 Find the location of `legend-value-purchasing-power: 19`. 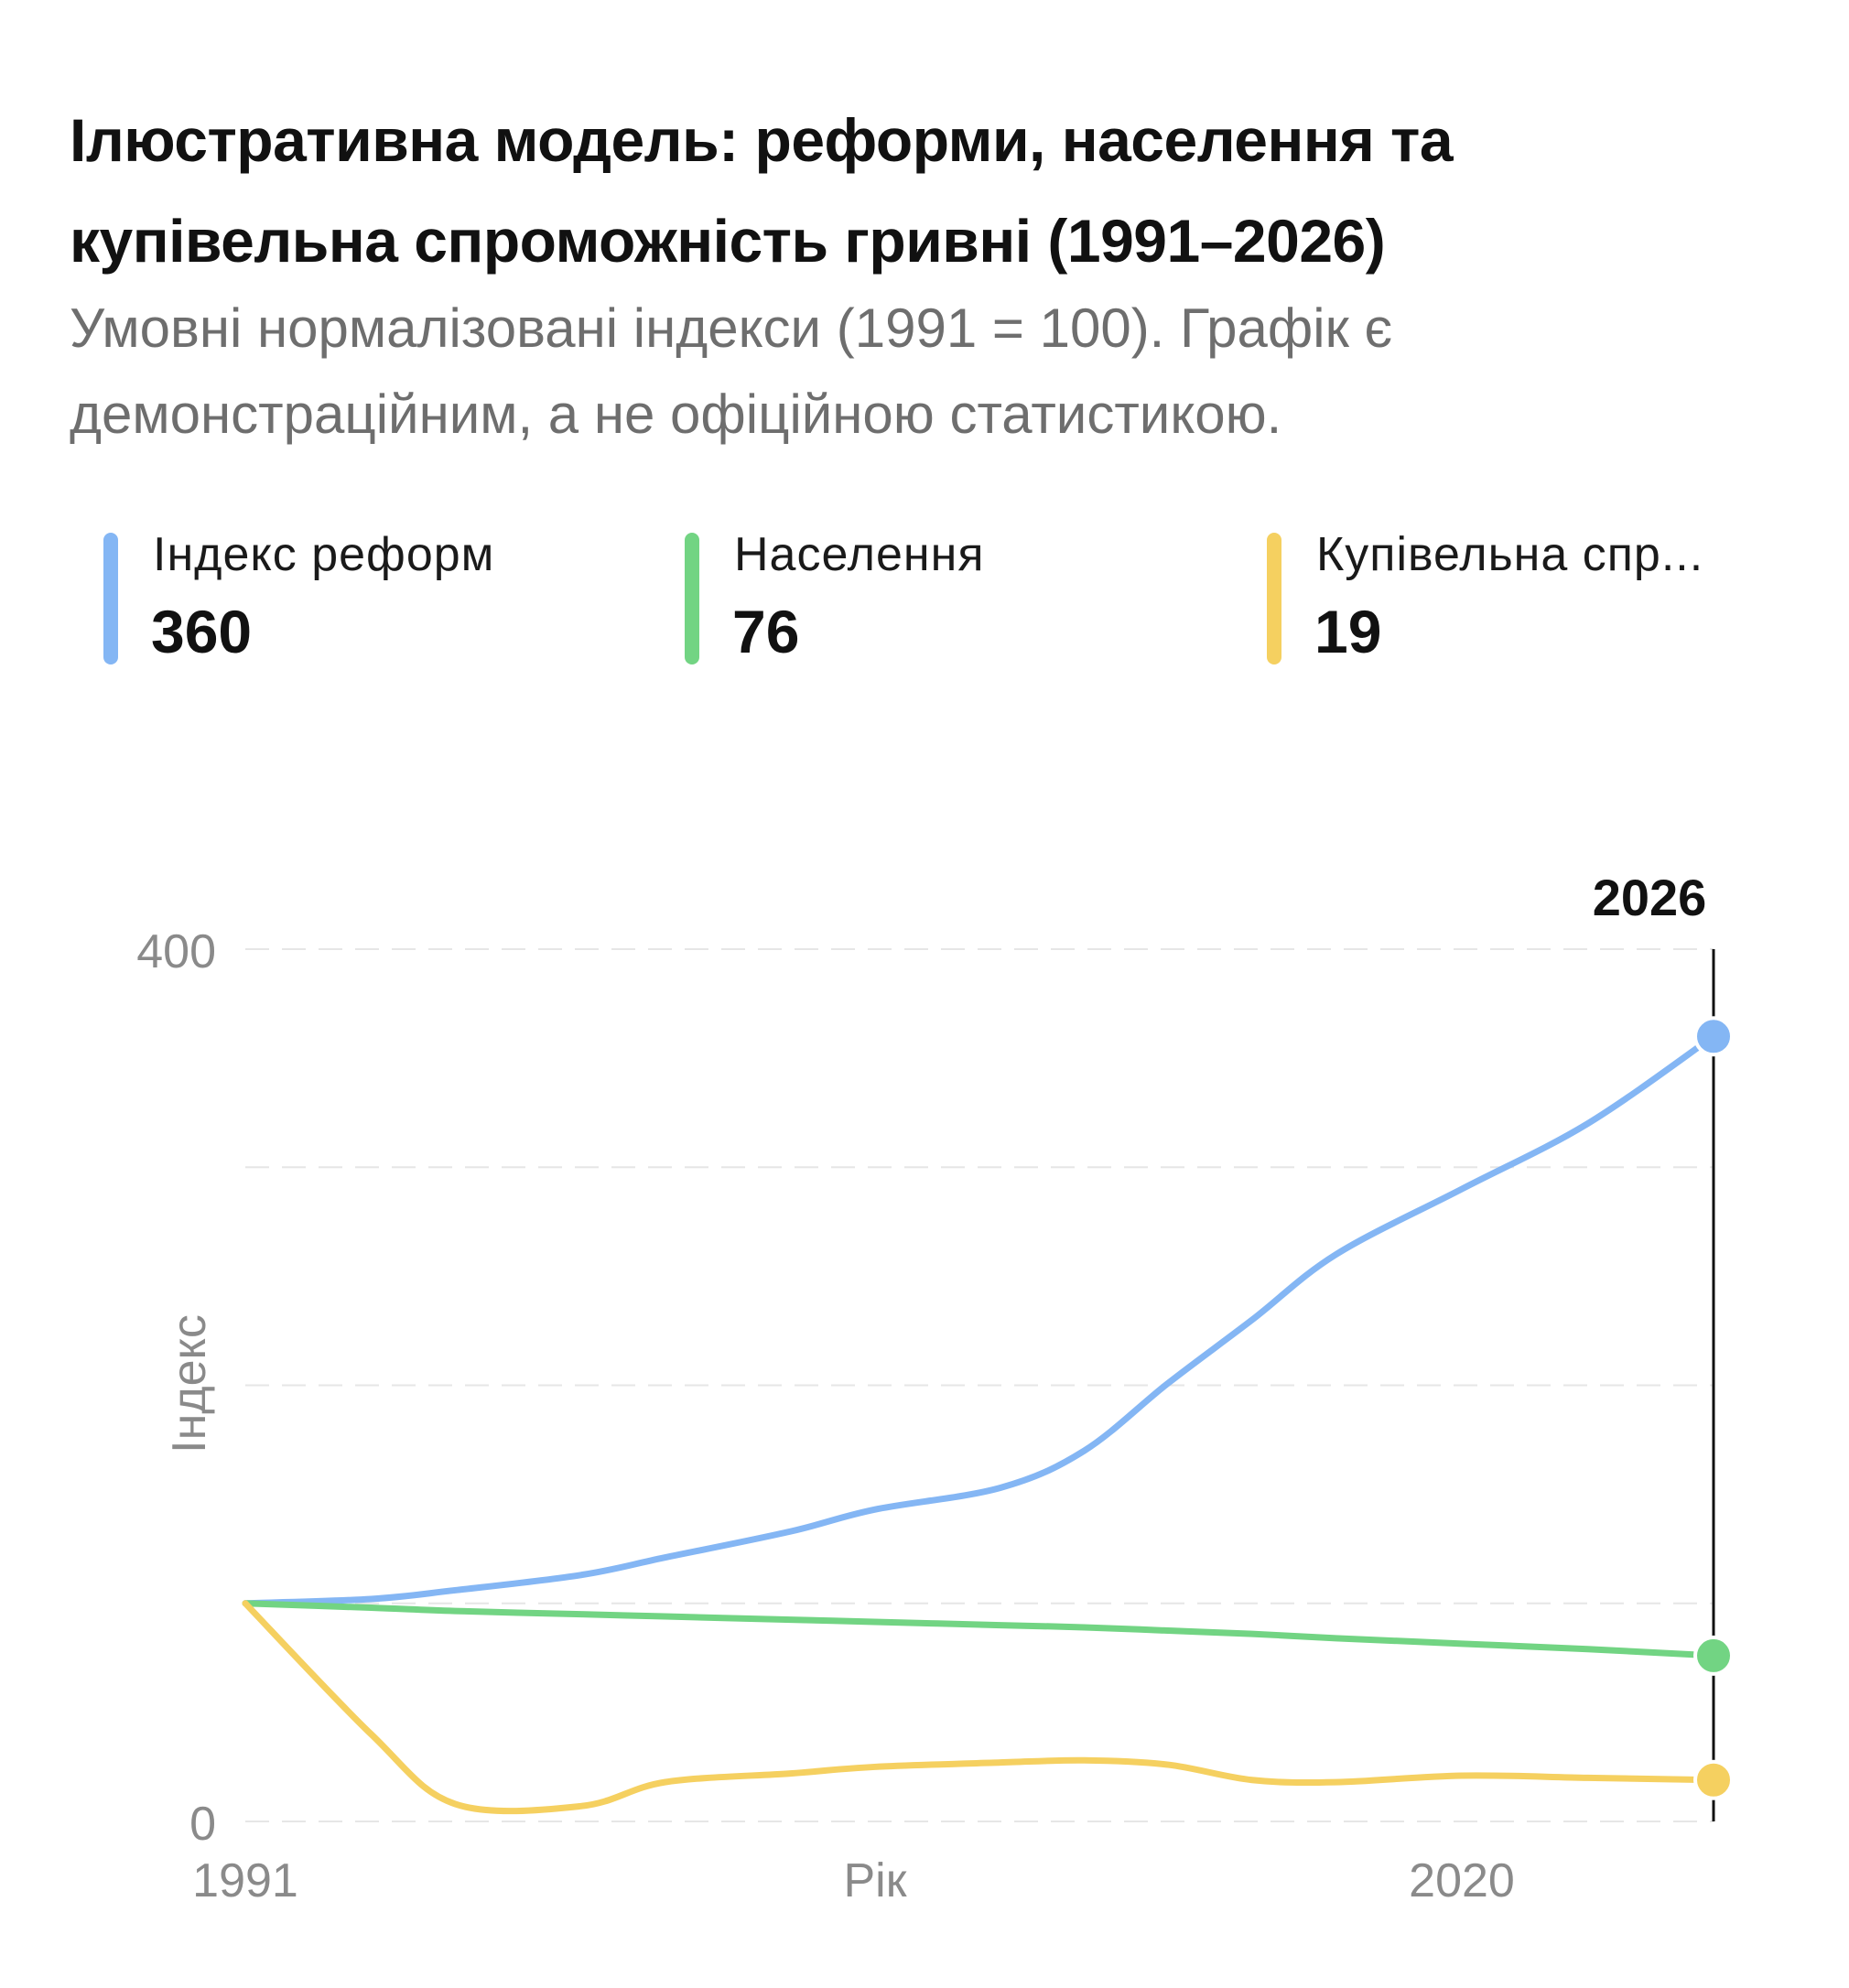

legend-value-purchasing-power: 19 is located at coordinates (1348, 631).